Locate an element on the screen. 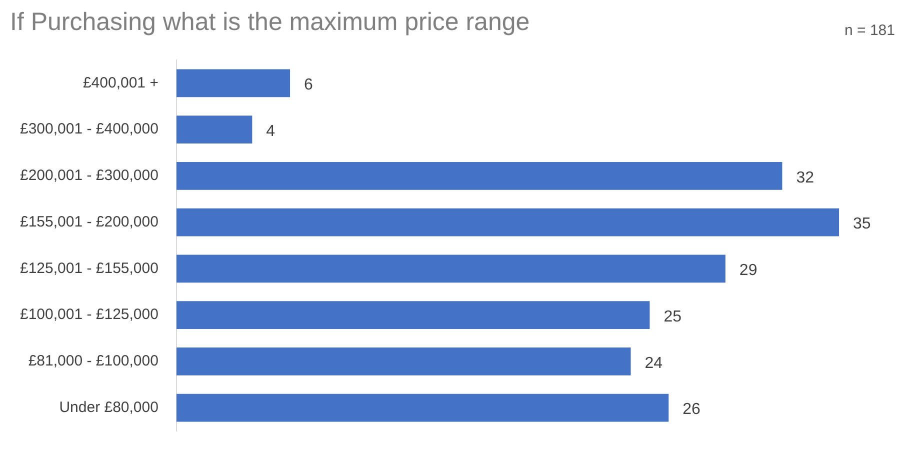 This screenshot has height=450, width=909. text: n = 181 is located at coordinates (869, 30).